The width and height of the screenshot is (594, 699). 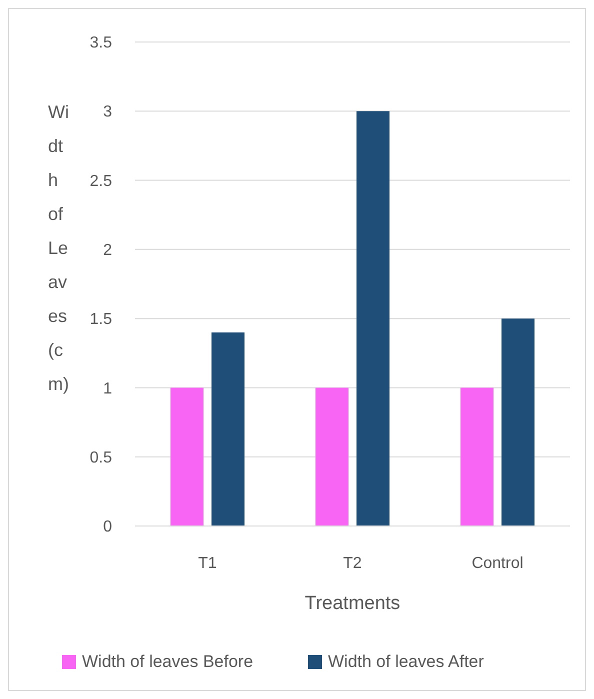 What do you see at coordinates (101, 43) in the screenshot?
I see `y-tick-label: 3.5` at bounding box center [101, 43].